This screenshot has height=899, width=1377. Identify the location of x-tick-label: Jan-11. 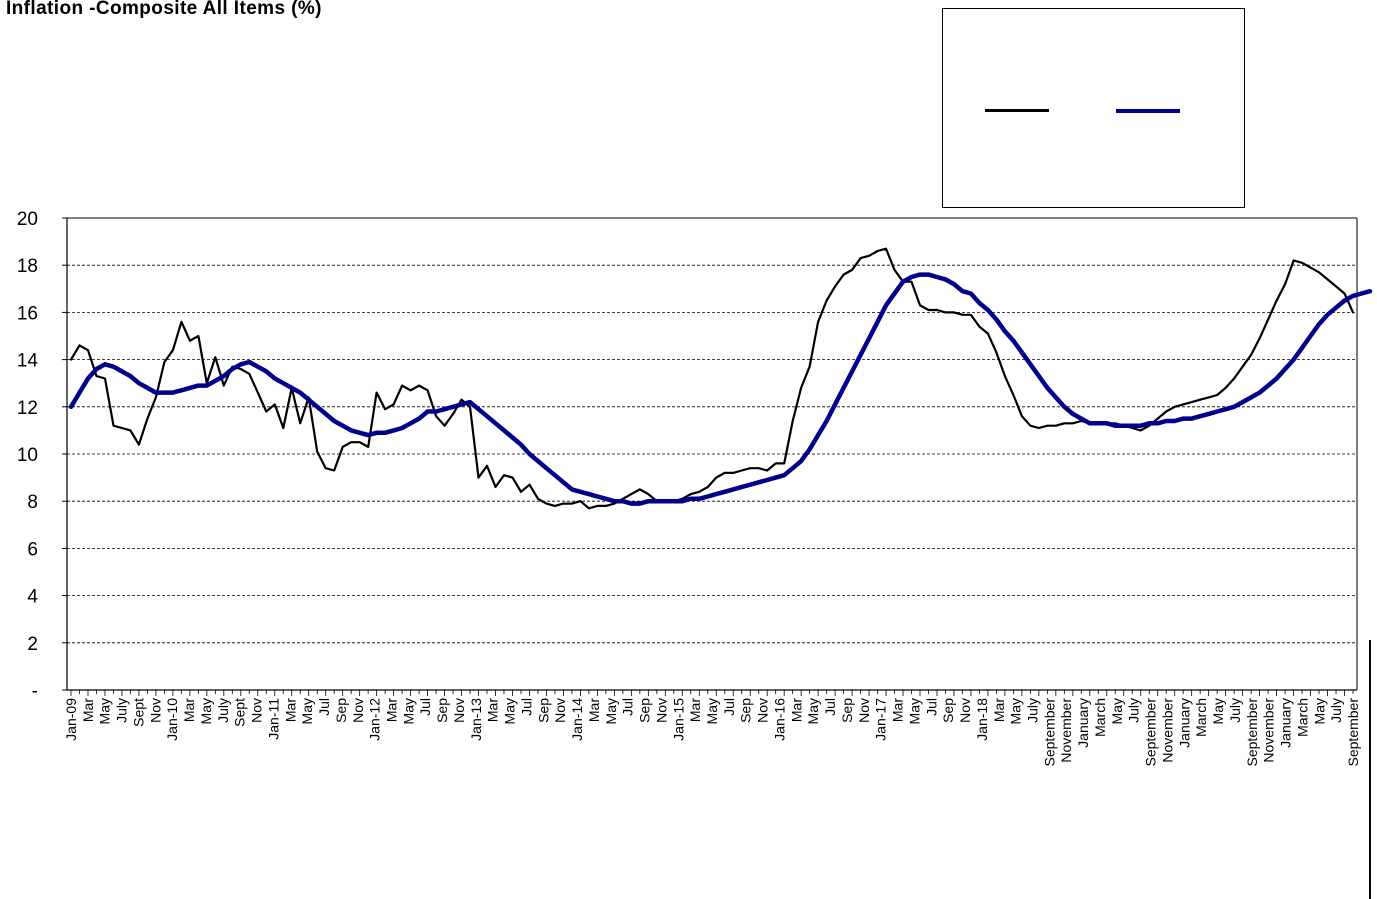
(273, 719).